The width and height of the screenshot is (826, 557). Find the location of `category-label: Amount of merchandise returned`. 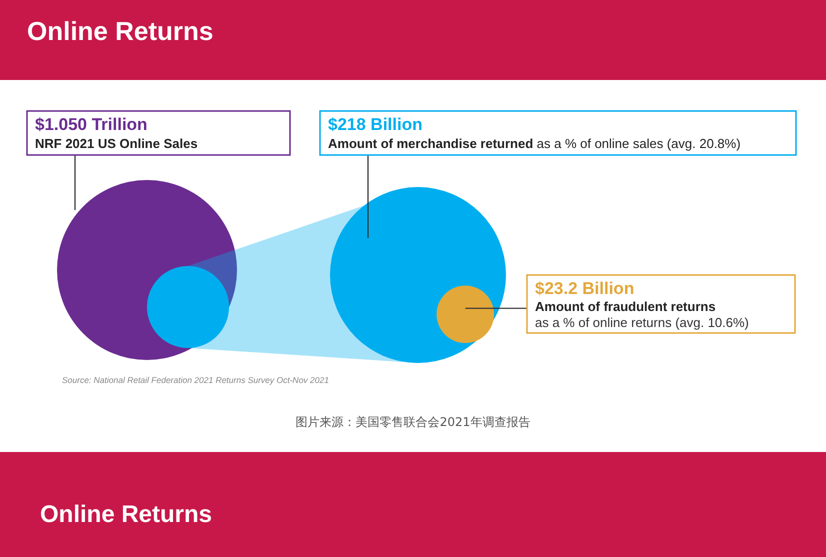

category-label: Amount of merchandise returned is located at coordinates (431, 143).